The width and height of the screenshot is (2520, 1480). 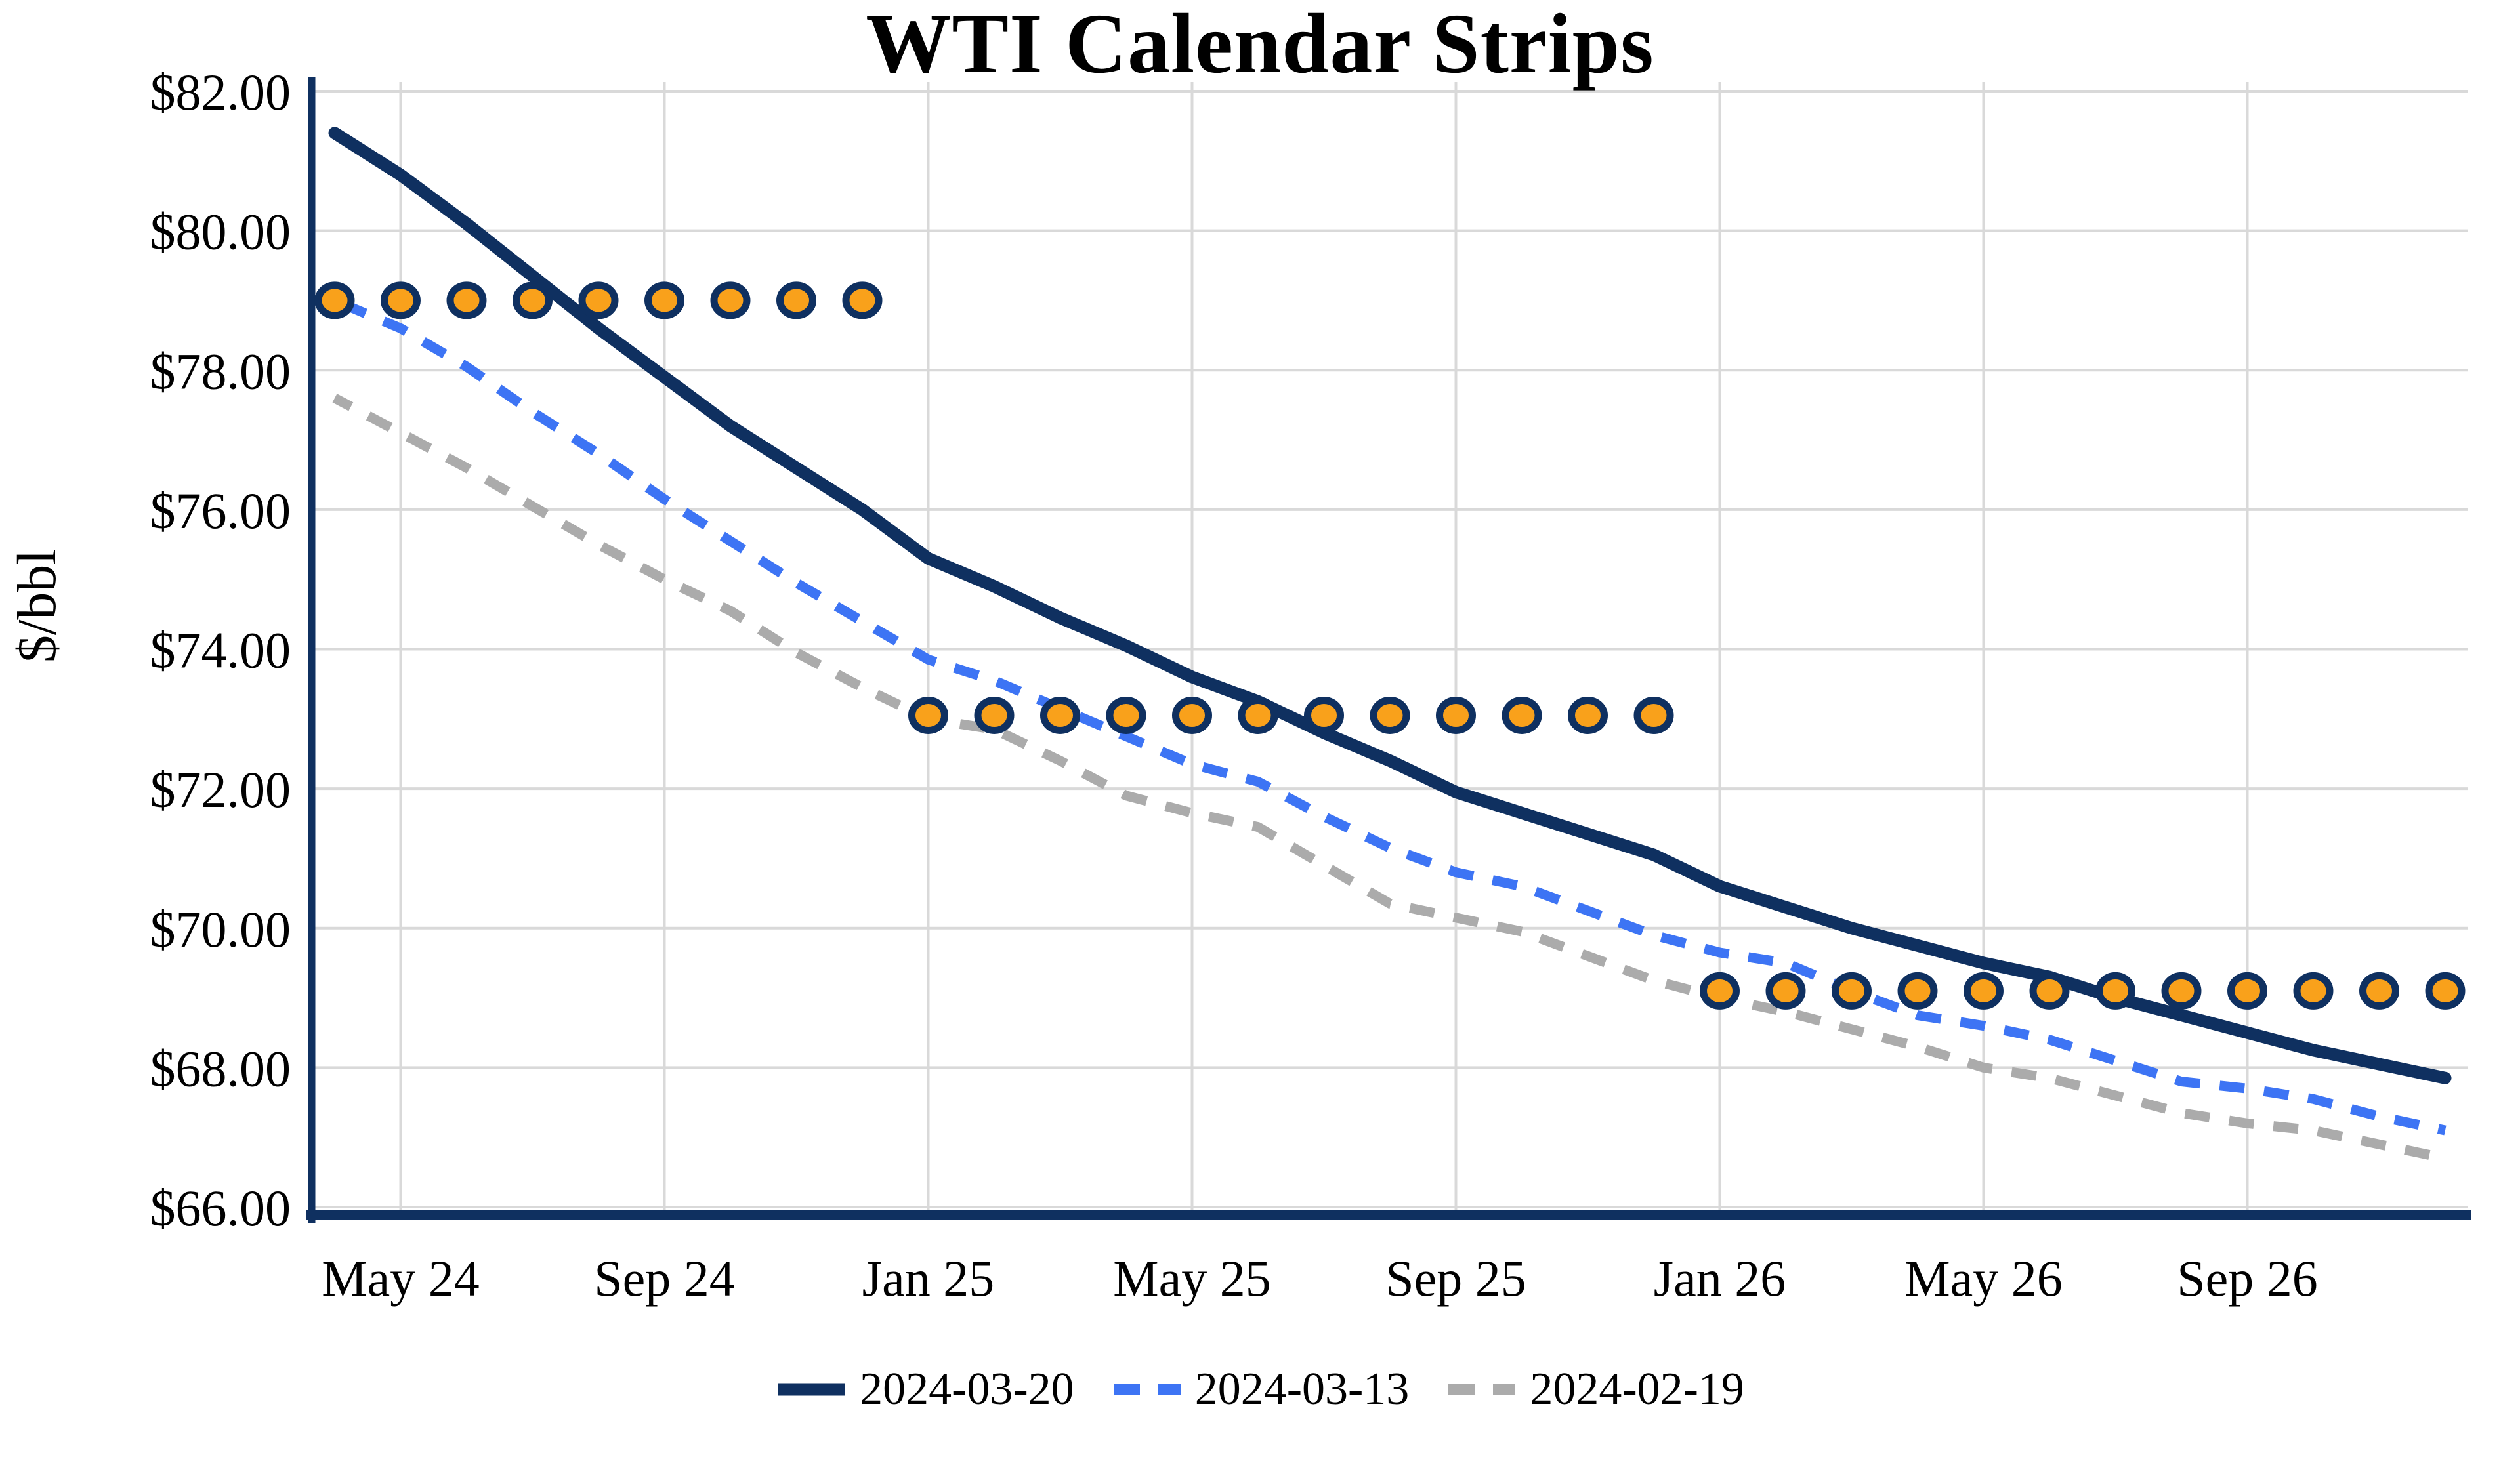 What do you see at coordinates (220, 1068) in the screenshot?
I see `y-tick-label: $68.00` at bounding box center [220, 1068].